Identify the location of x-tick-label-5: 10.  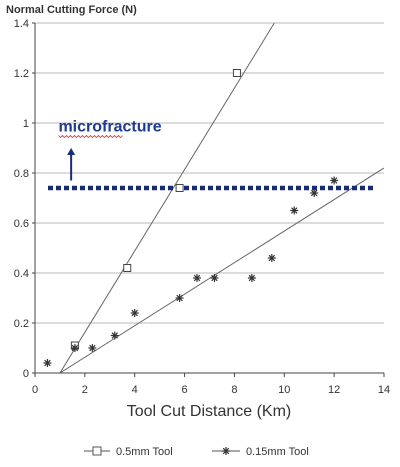
(284, 390).